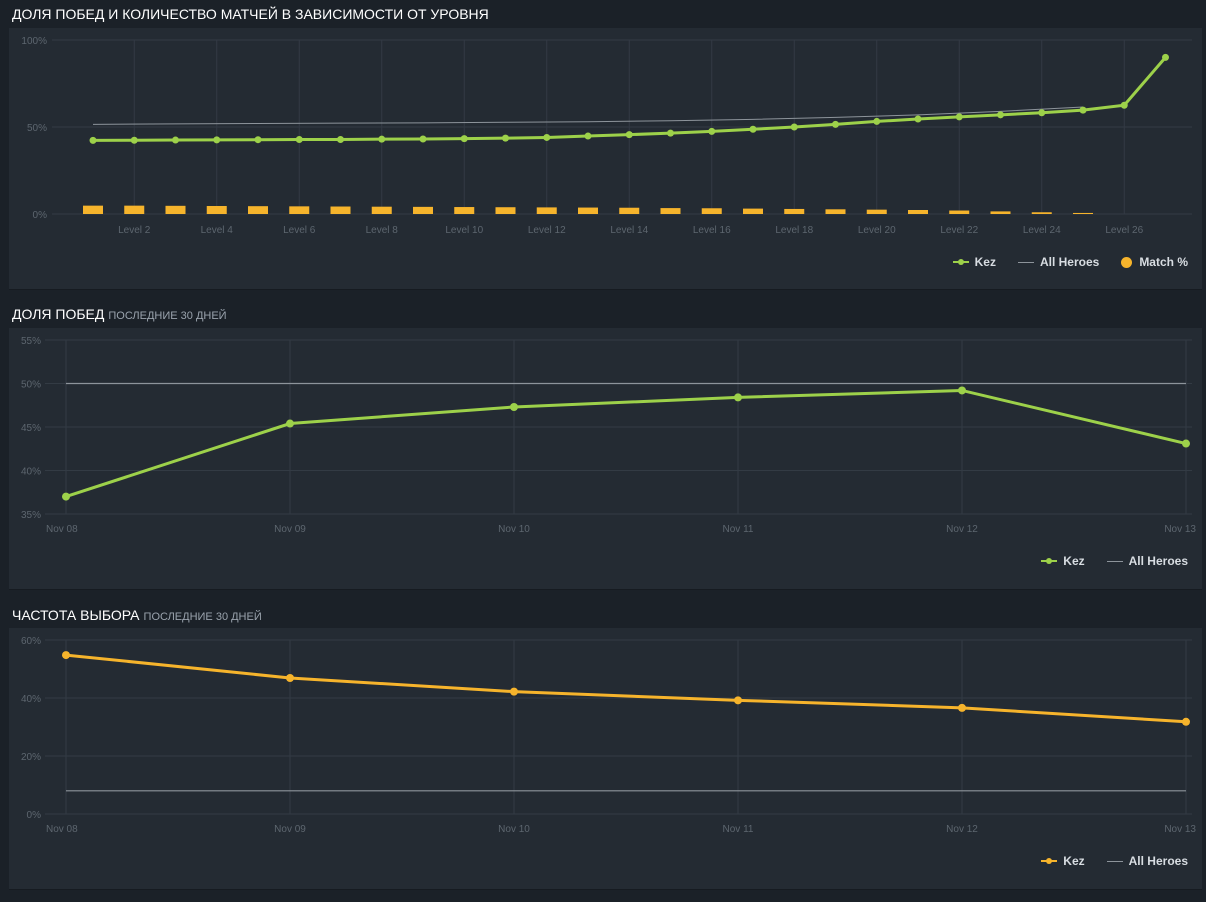  I want to click on all-heroes-line, so click(588, 115).